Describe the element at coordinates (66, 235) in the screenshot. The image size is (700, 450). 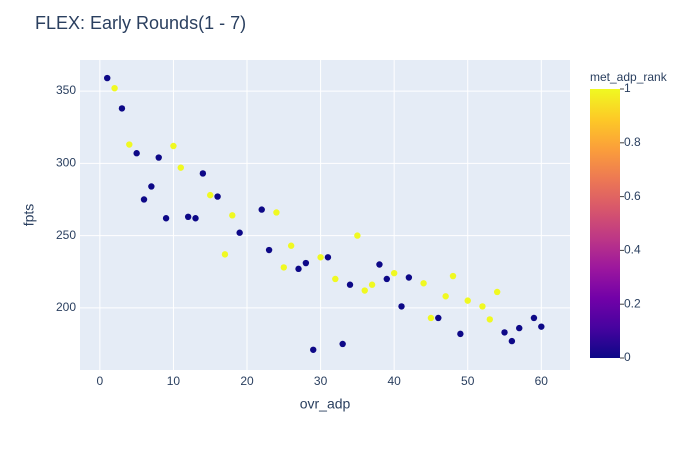
I see `y-tick-label: 250` at that location.